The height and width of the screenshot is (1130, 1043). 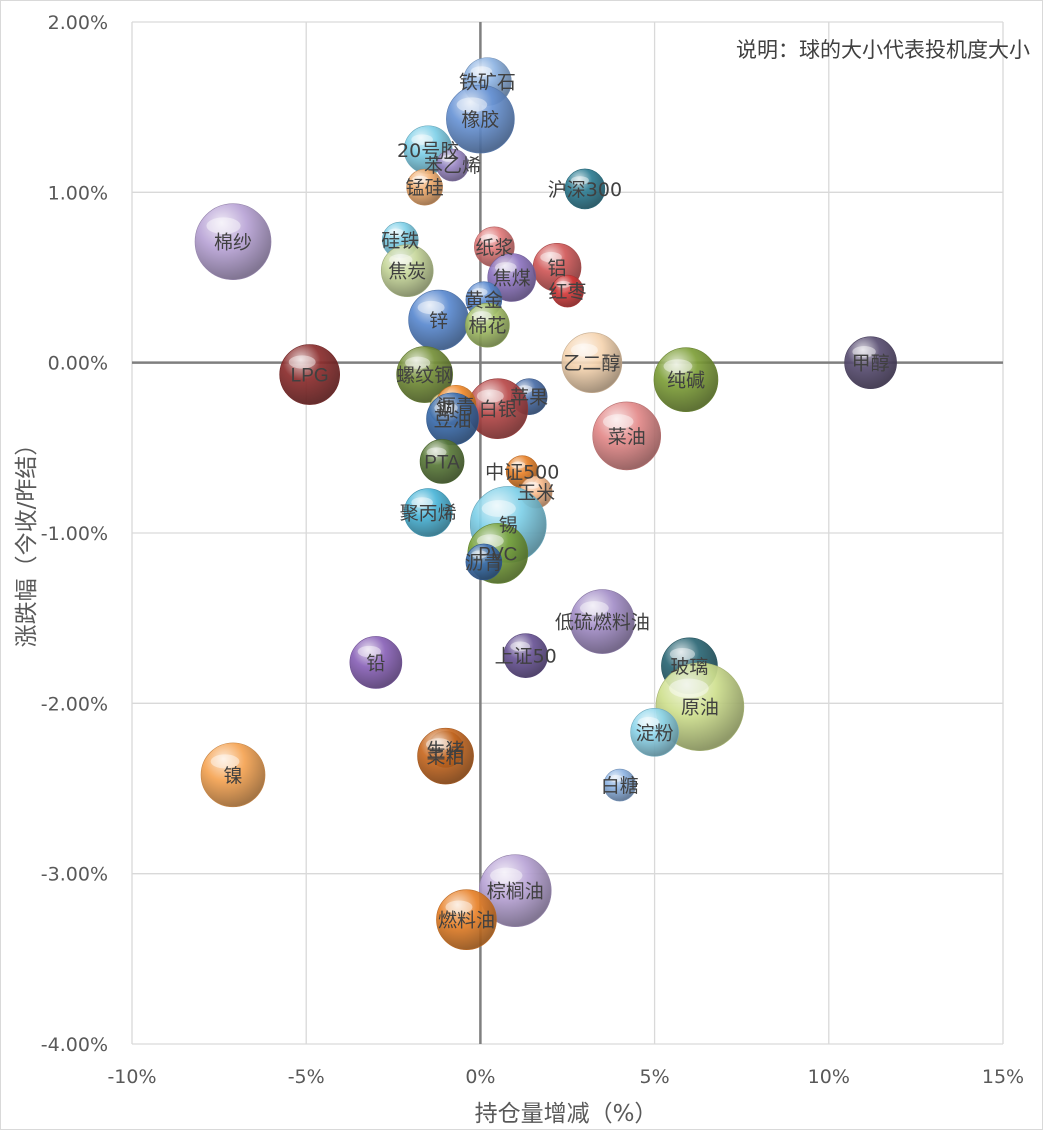 I want to click on bubble-棉花, so click(x=487, y=325).